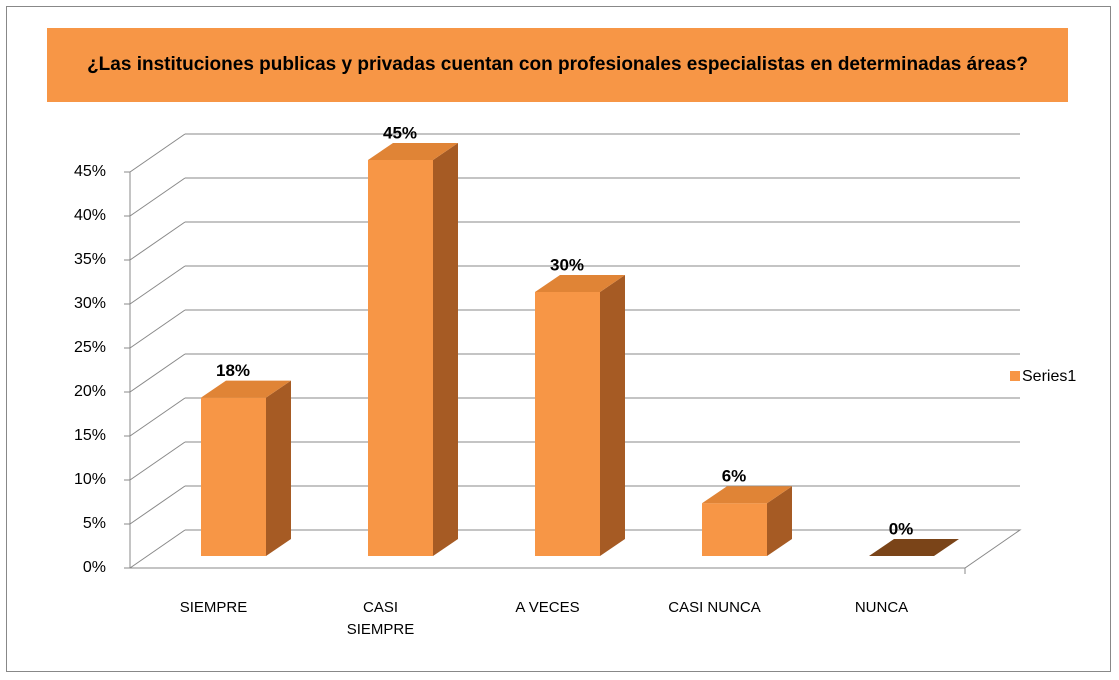 Image resolution: width=1119 pixels, height=680 pixels. Describe the element at coordinates (901, 528) in the screenshot. I see `data-label: 0%` at that location.